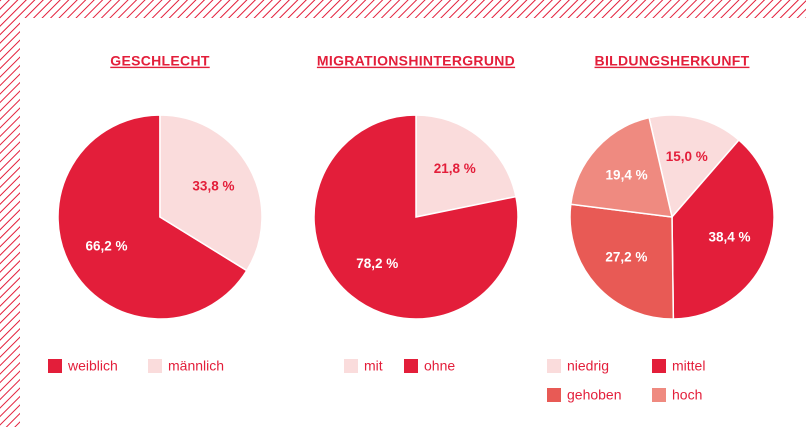 The image size is (806, 427). Describe the element at coordinates (373, 366) in the screenshot. I see `legend-label: mit` at that location.